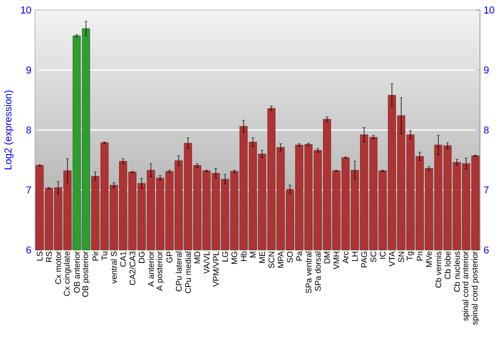 Image resolution: width=500 pixels, height=350 pixels. What do you see at coordinates (364, 260) in the screenshot?
I see `x-tick-label: PAG` at bounding box center [364, 260].